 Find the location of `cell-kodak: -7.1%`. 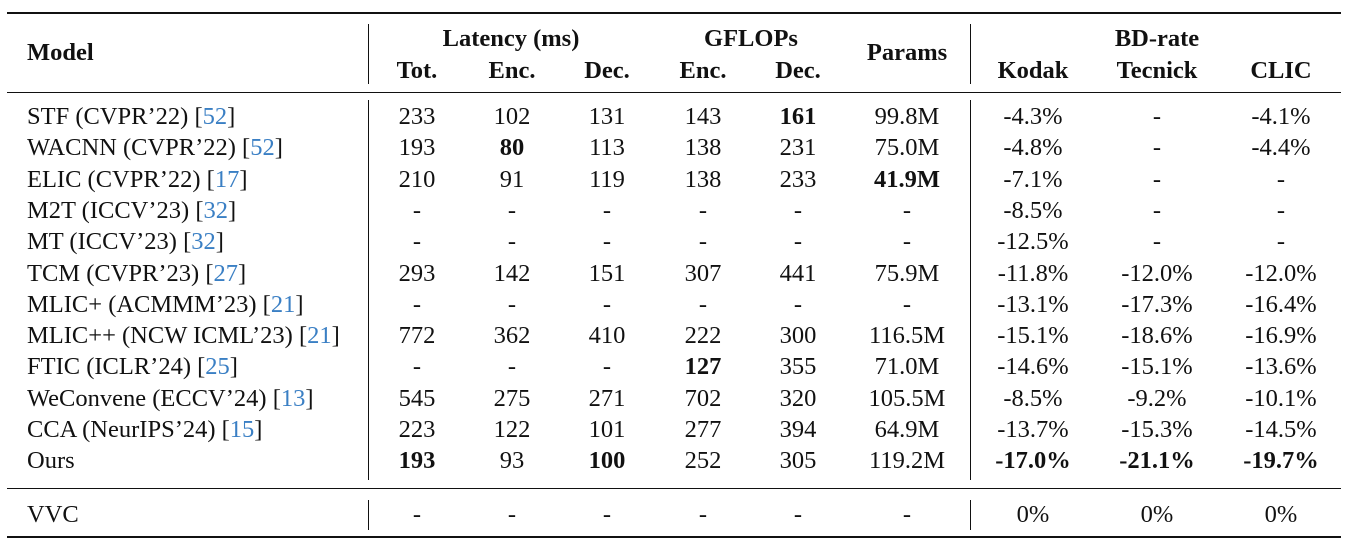

cell-kodak: -7.1% is located at coordinates (1033, 179).